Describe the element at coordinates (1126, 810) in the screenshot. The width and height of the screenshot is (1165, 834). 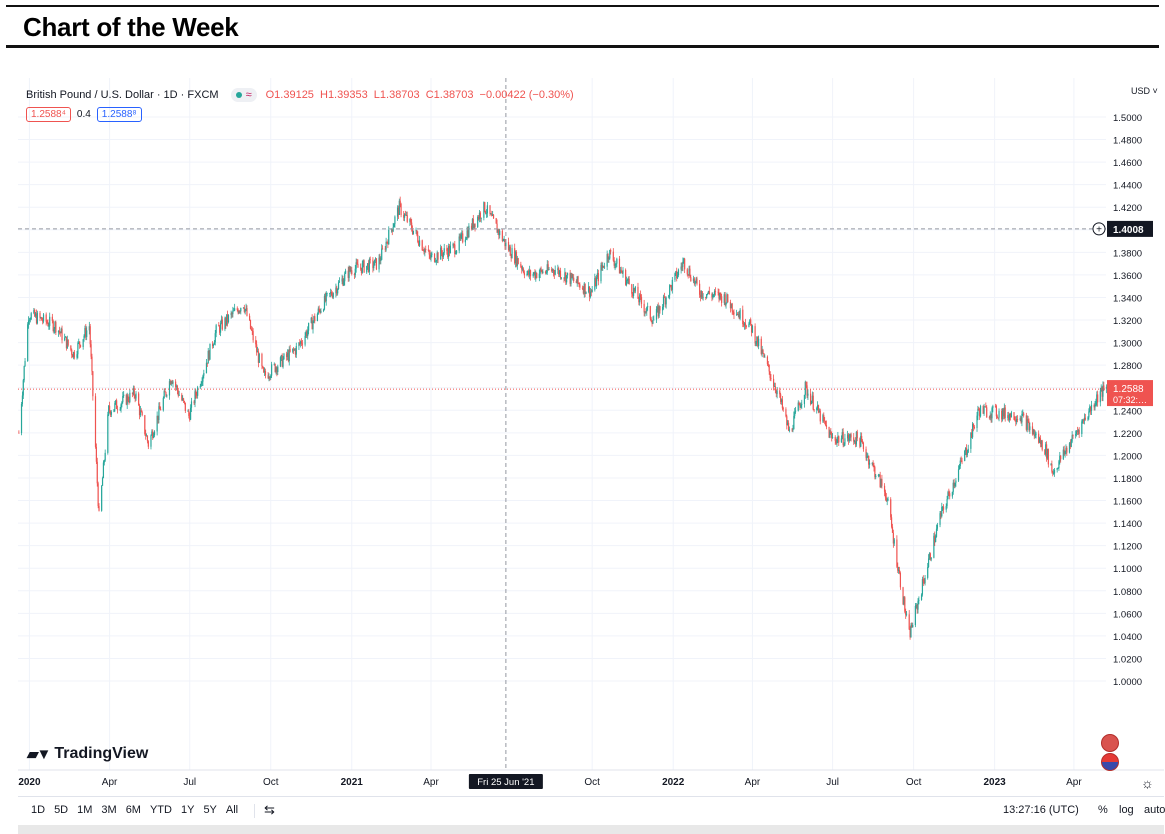
I see `log-scale-button: log` at that location.